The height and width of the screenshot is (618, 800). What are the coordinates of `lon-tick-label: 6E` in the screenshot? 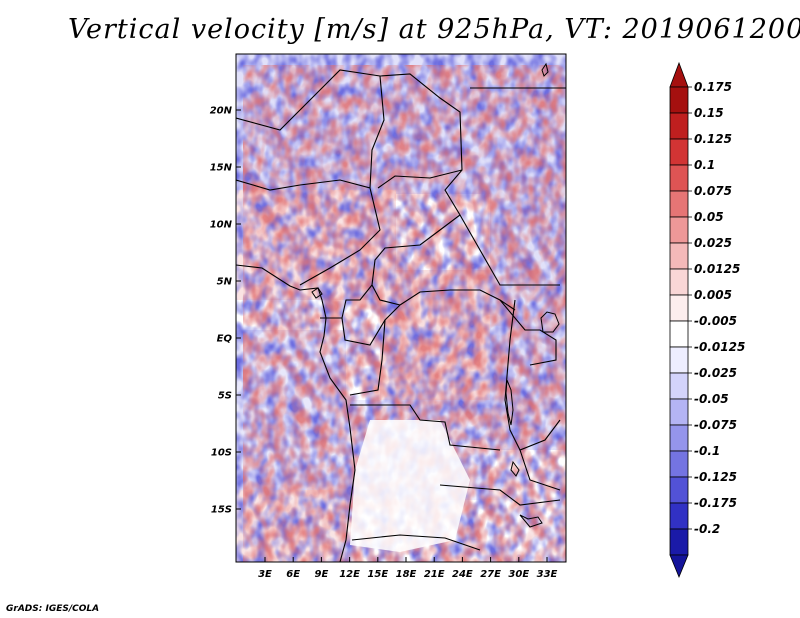 It's located at (293, 574).